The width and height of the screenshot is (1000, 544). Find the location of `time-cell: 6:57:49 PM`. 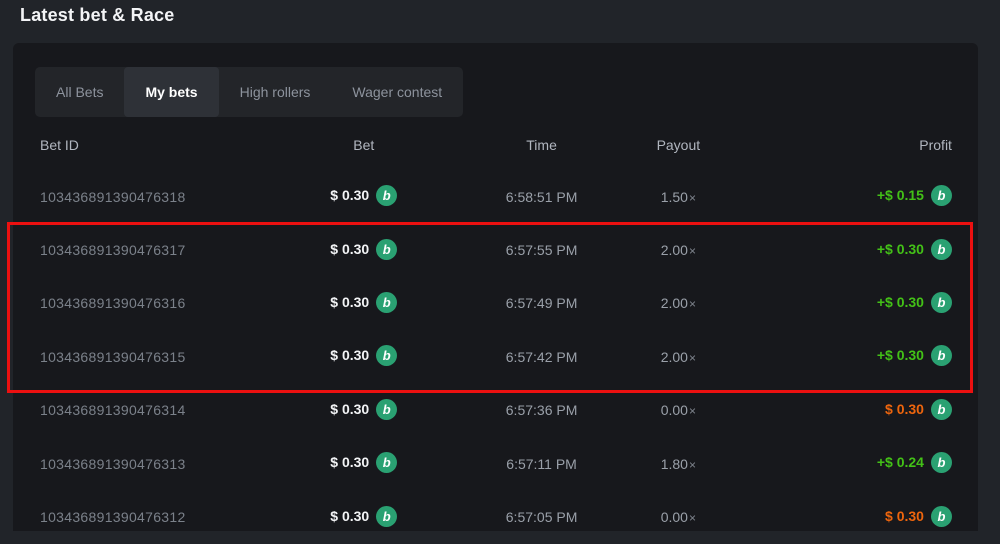

time-cell: 6:57:49 PM is located at coordinates (541, 303).